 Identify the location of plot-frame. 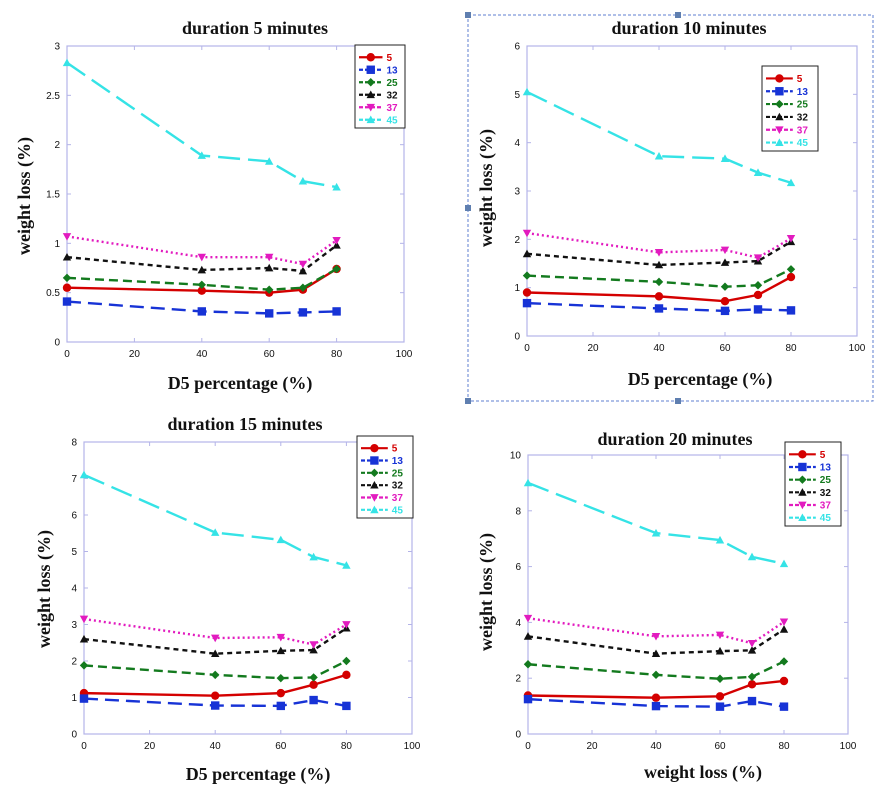
(688, 594).